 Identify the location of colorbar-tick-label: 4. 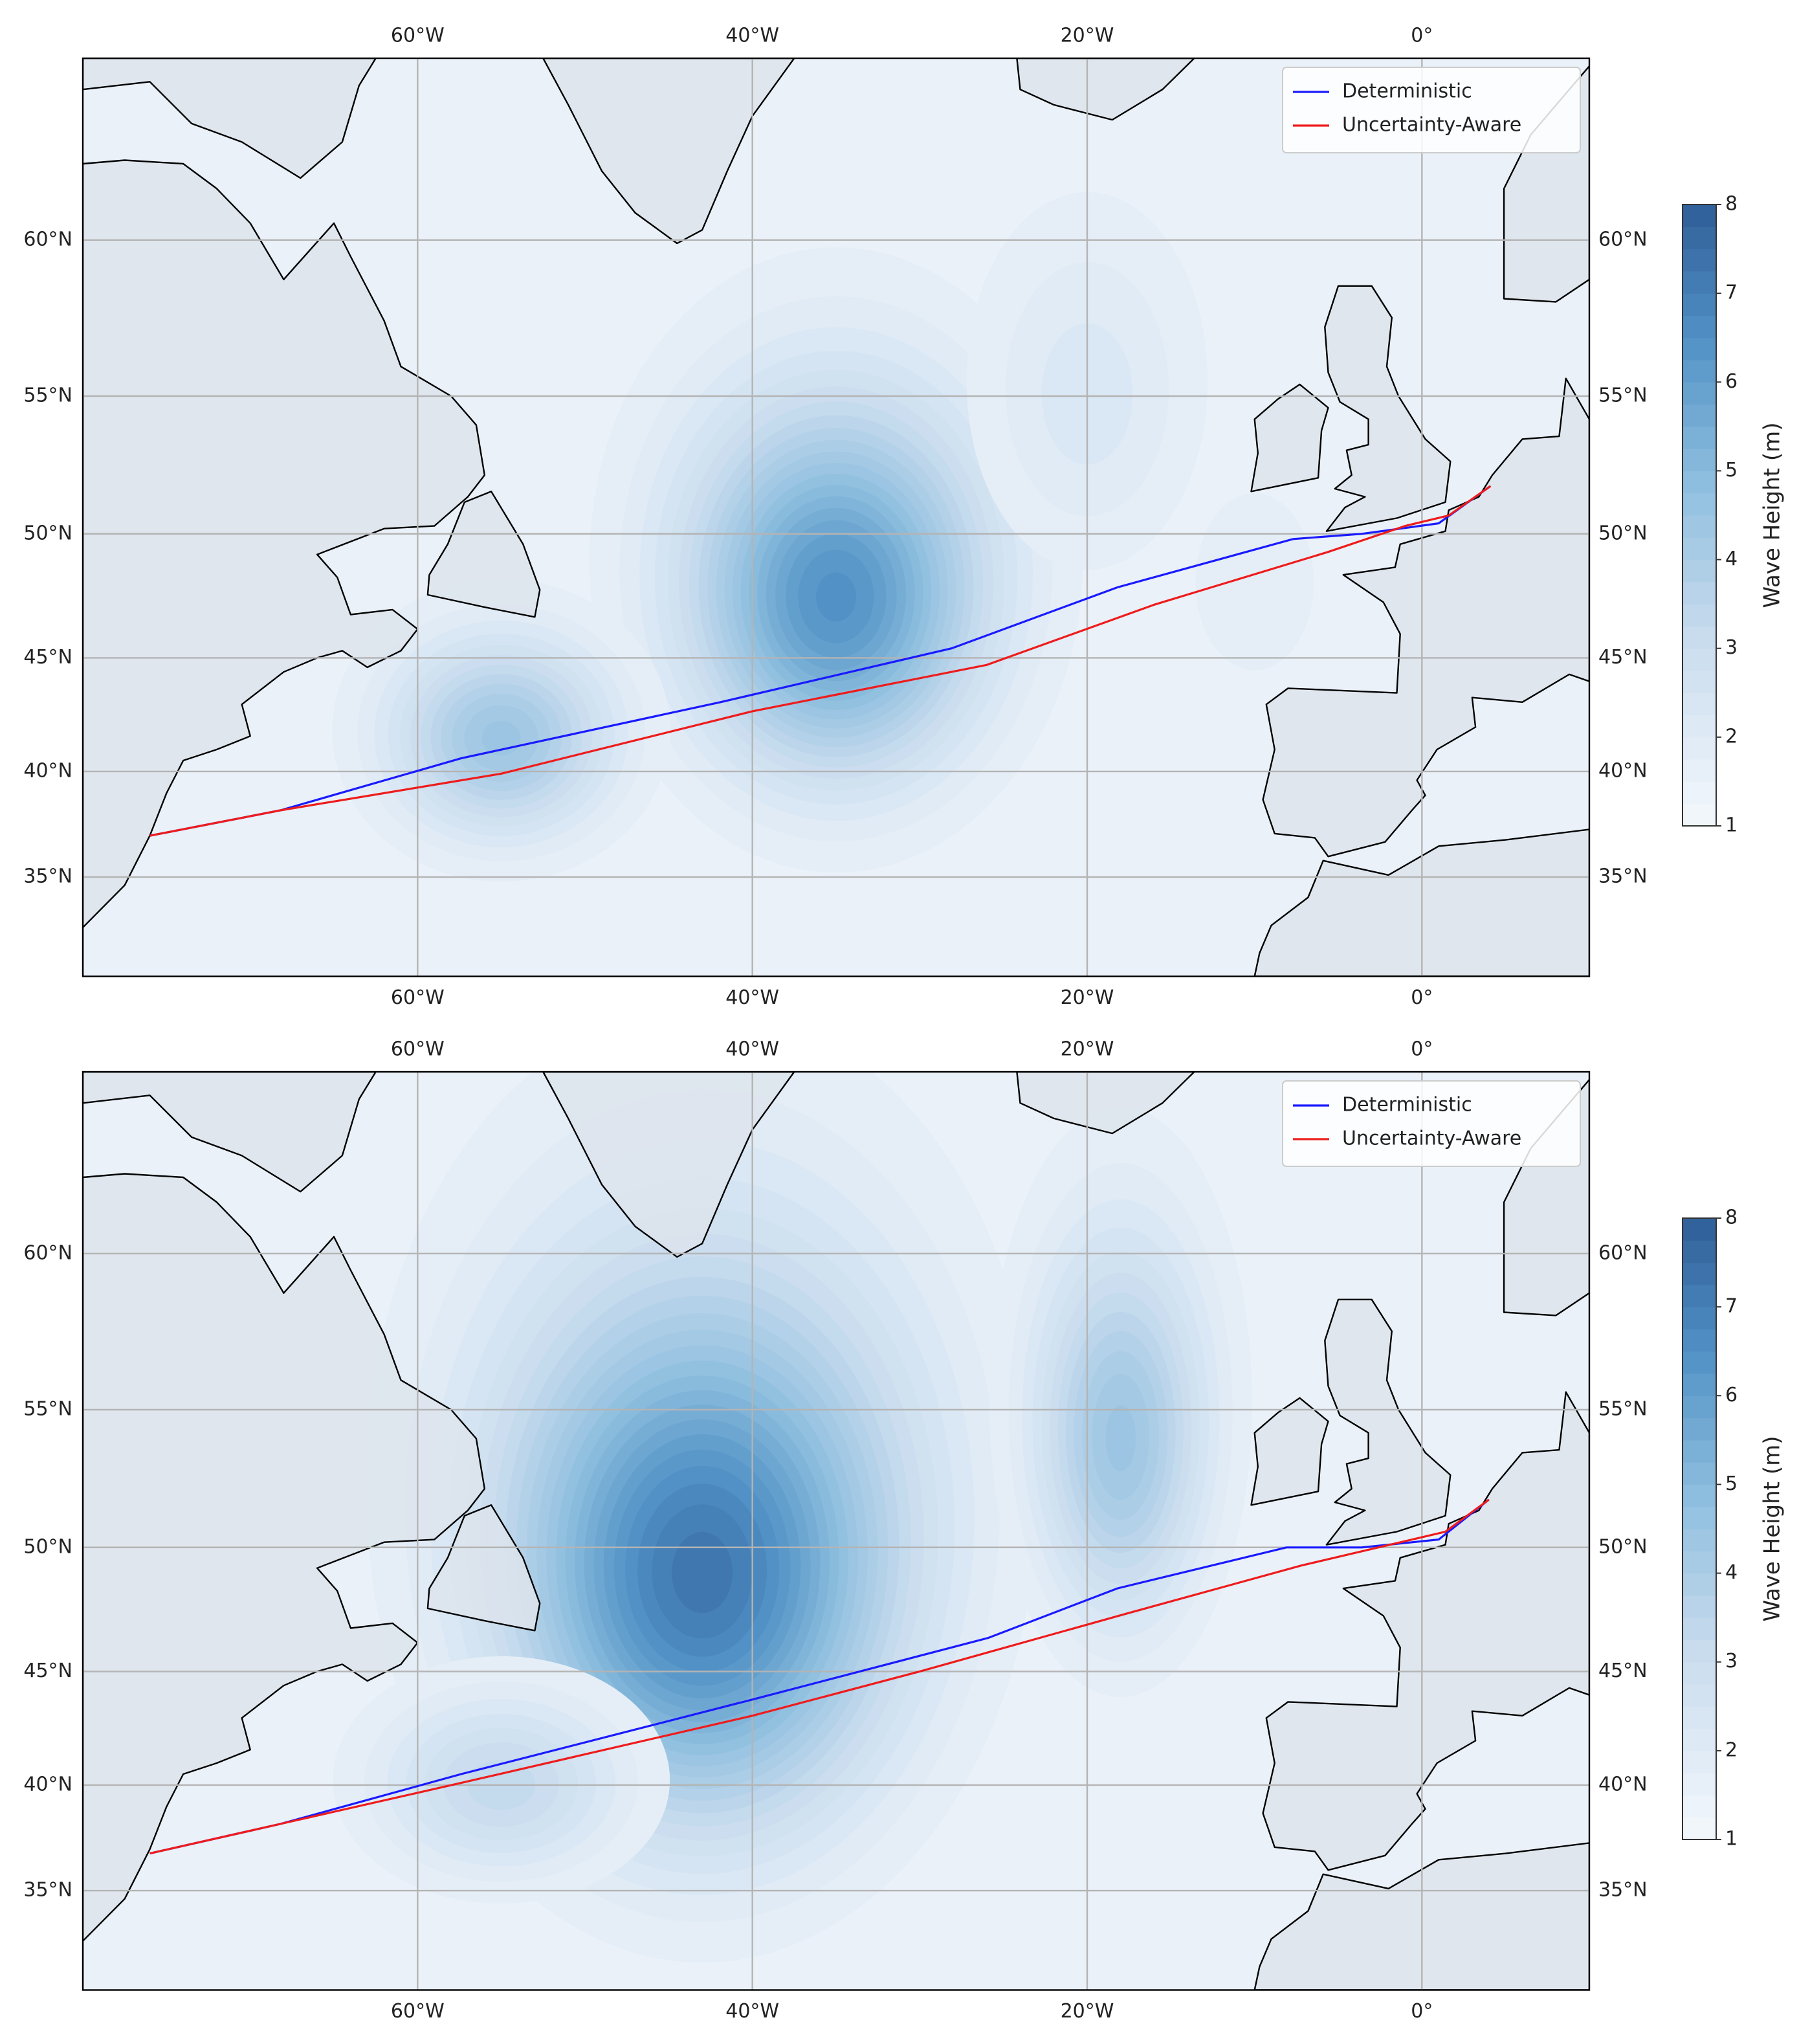
(1731, 559).